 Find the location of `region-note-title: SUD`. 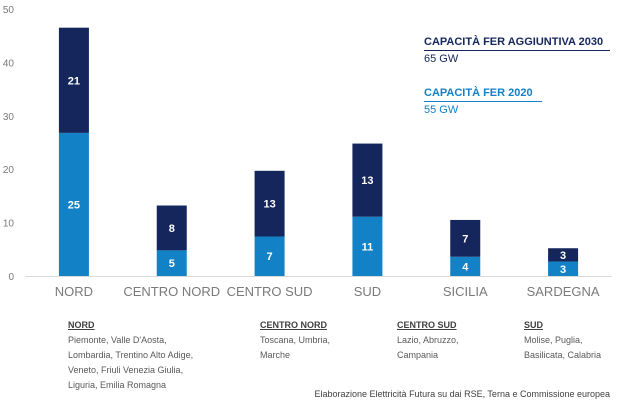

region-note-title: SUD is located at coordinates (534, 325).